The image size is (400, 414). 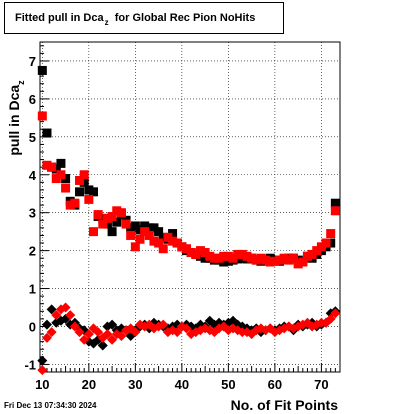 What do you see at coordinates (32, 61) in the screenshot?
I see `y-tick-label: 7` at bounding box center [32, 61].